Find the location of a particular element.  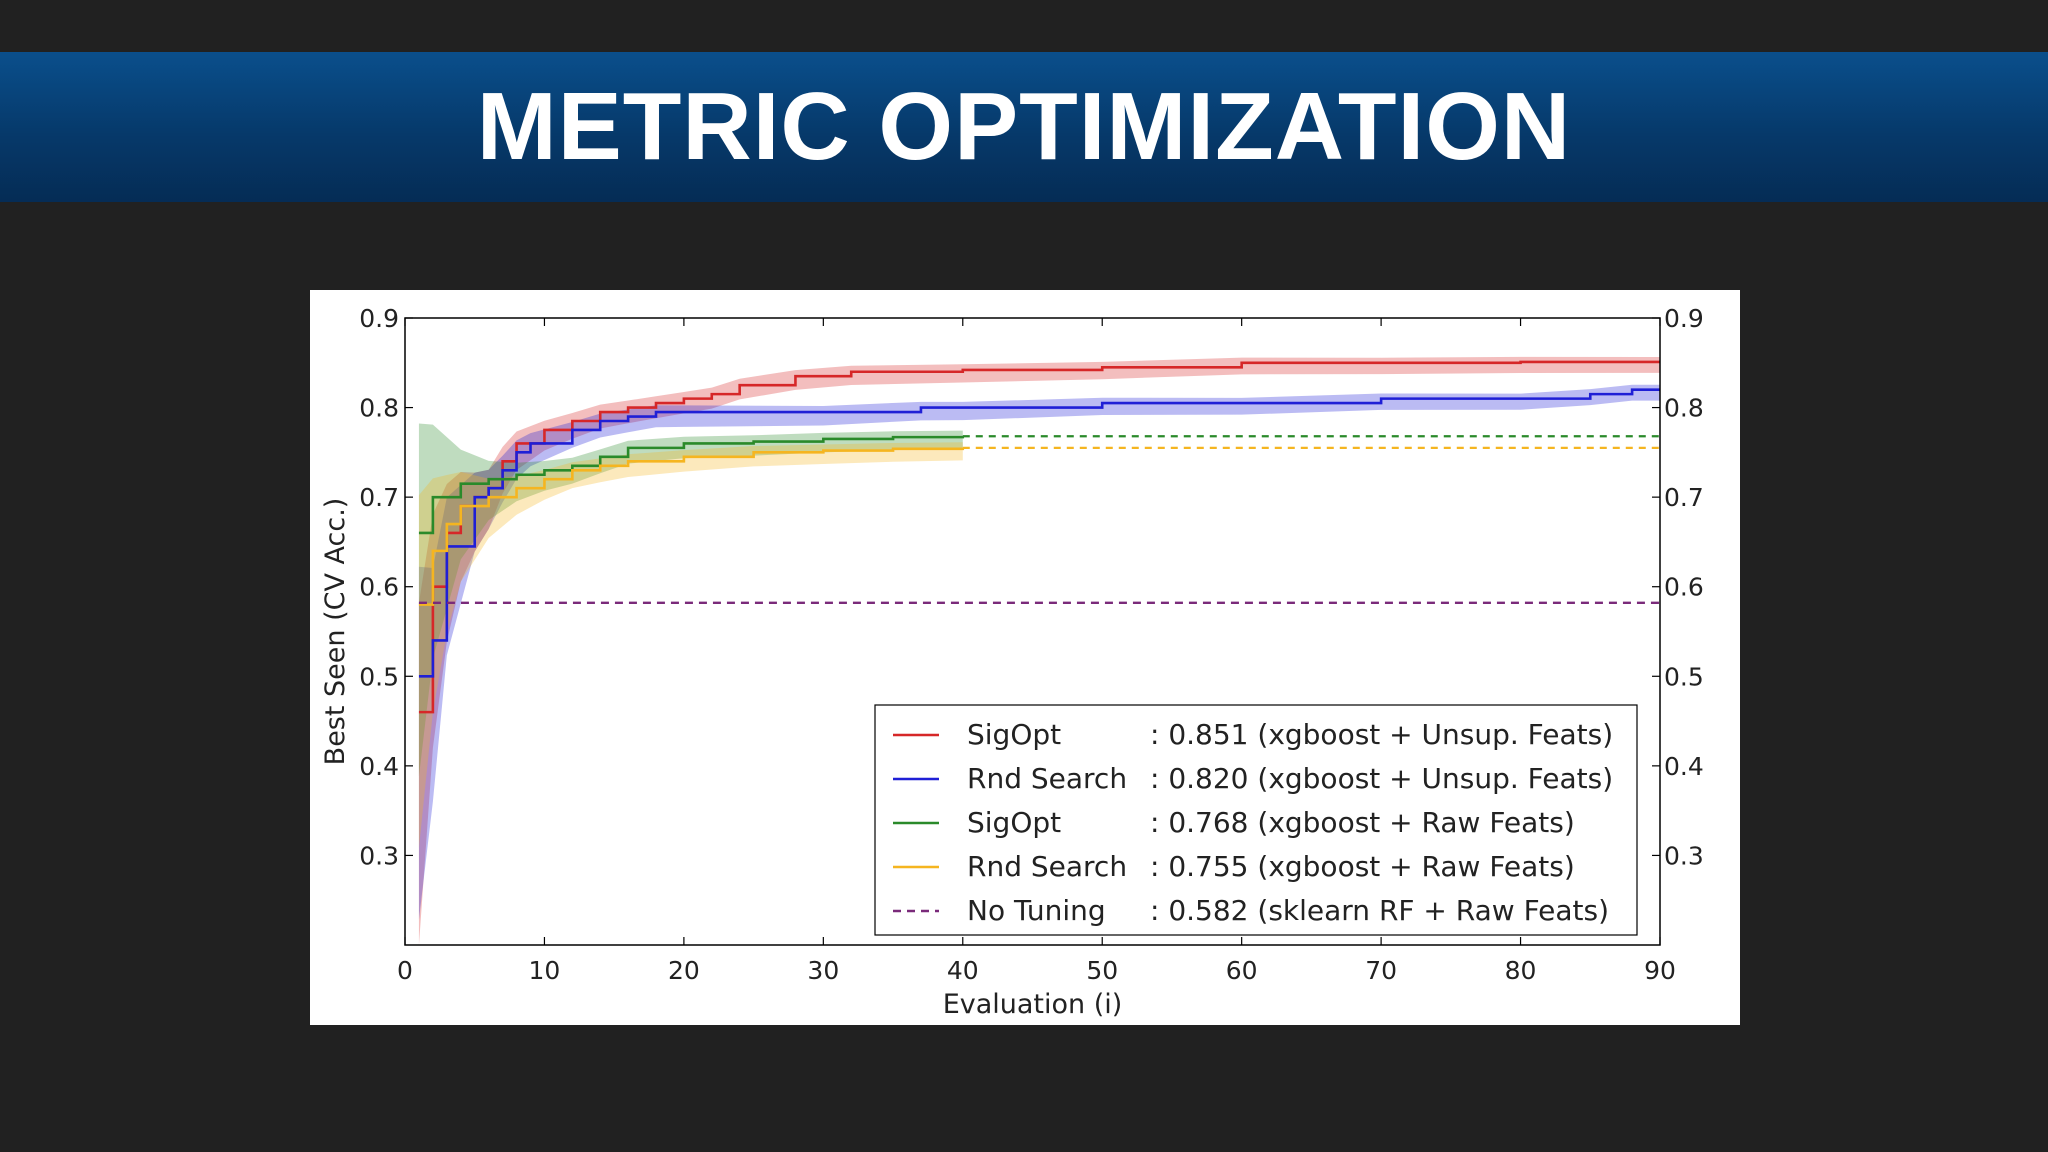

x-tick-label: 20 is located at coordinates (684, 970).